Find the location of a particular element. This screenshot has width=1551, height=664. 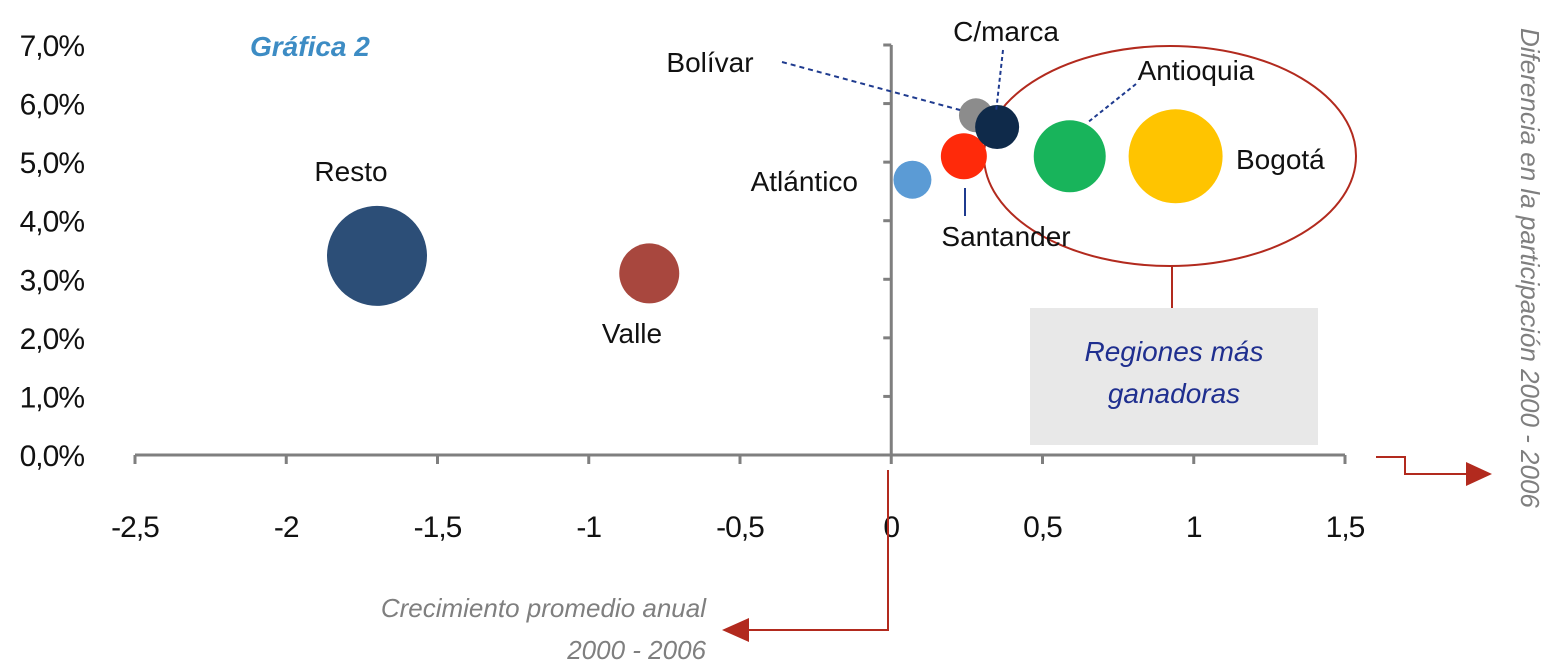

leader-antioquia is located at coordinates (1111, 103).